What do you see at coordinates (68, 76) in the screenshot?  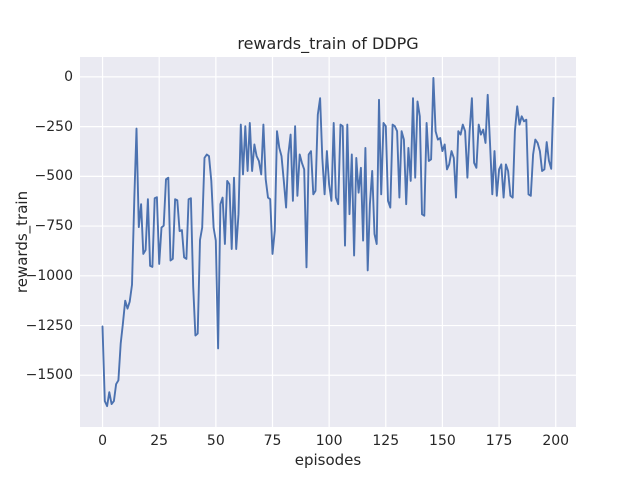 I see `y-tick-label: 0` at bounding box center [68, 76].